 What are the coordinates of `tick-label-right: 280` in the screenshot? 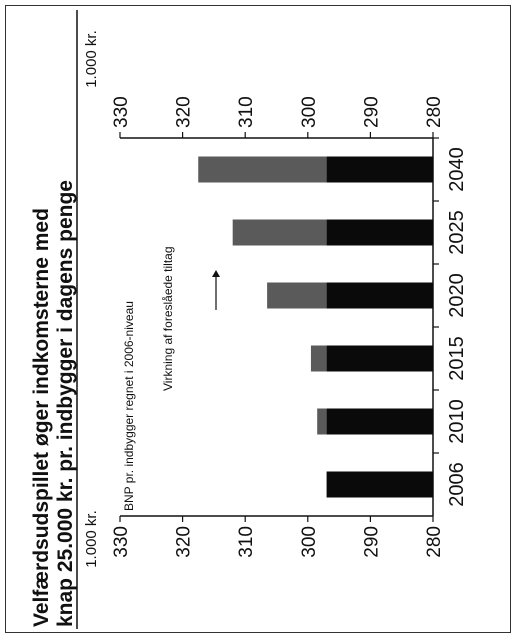 It's located at (434, 112).